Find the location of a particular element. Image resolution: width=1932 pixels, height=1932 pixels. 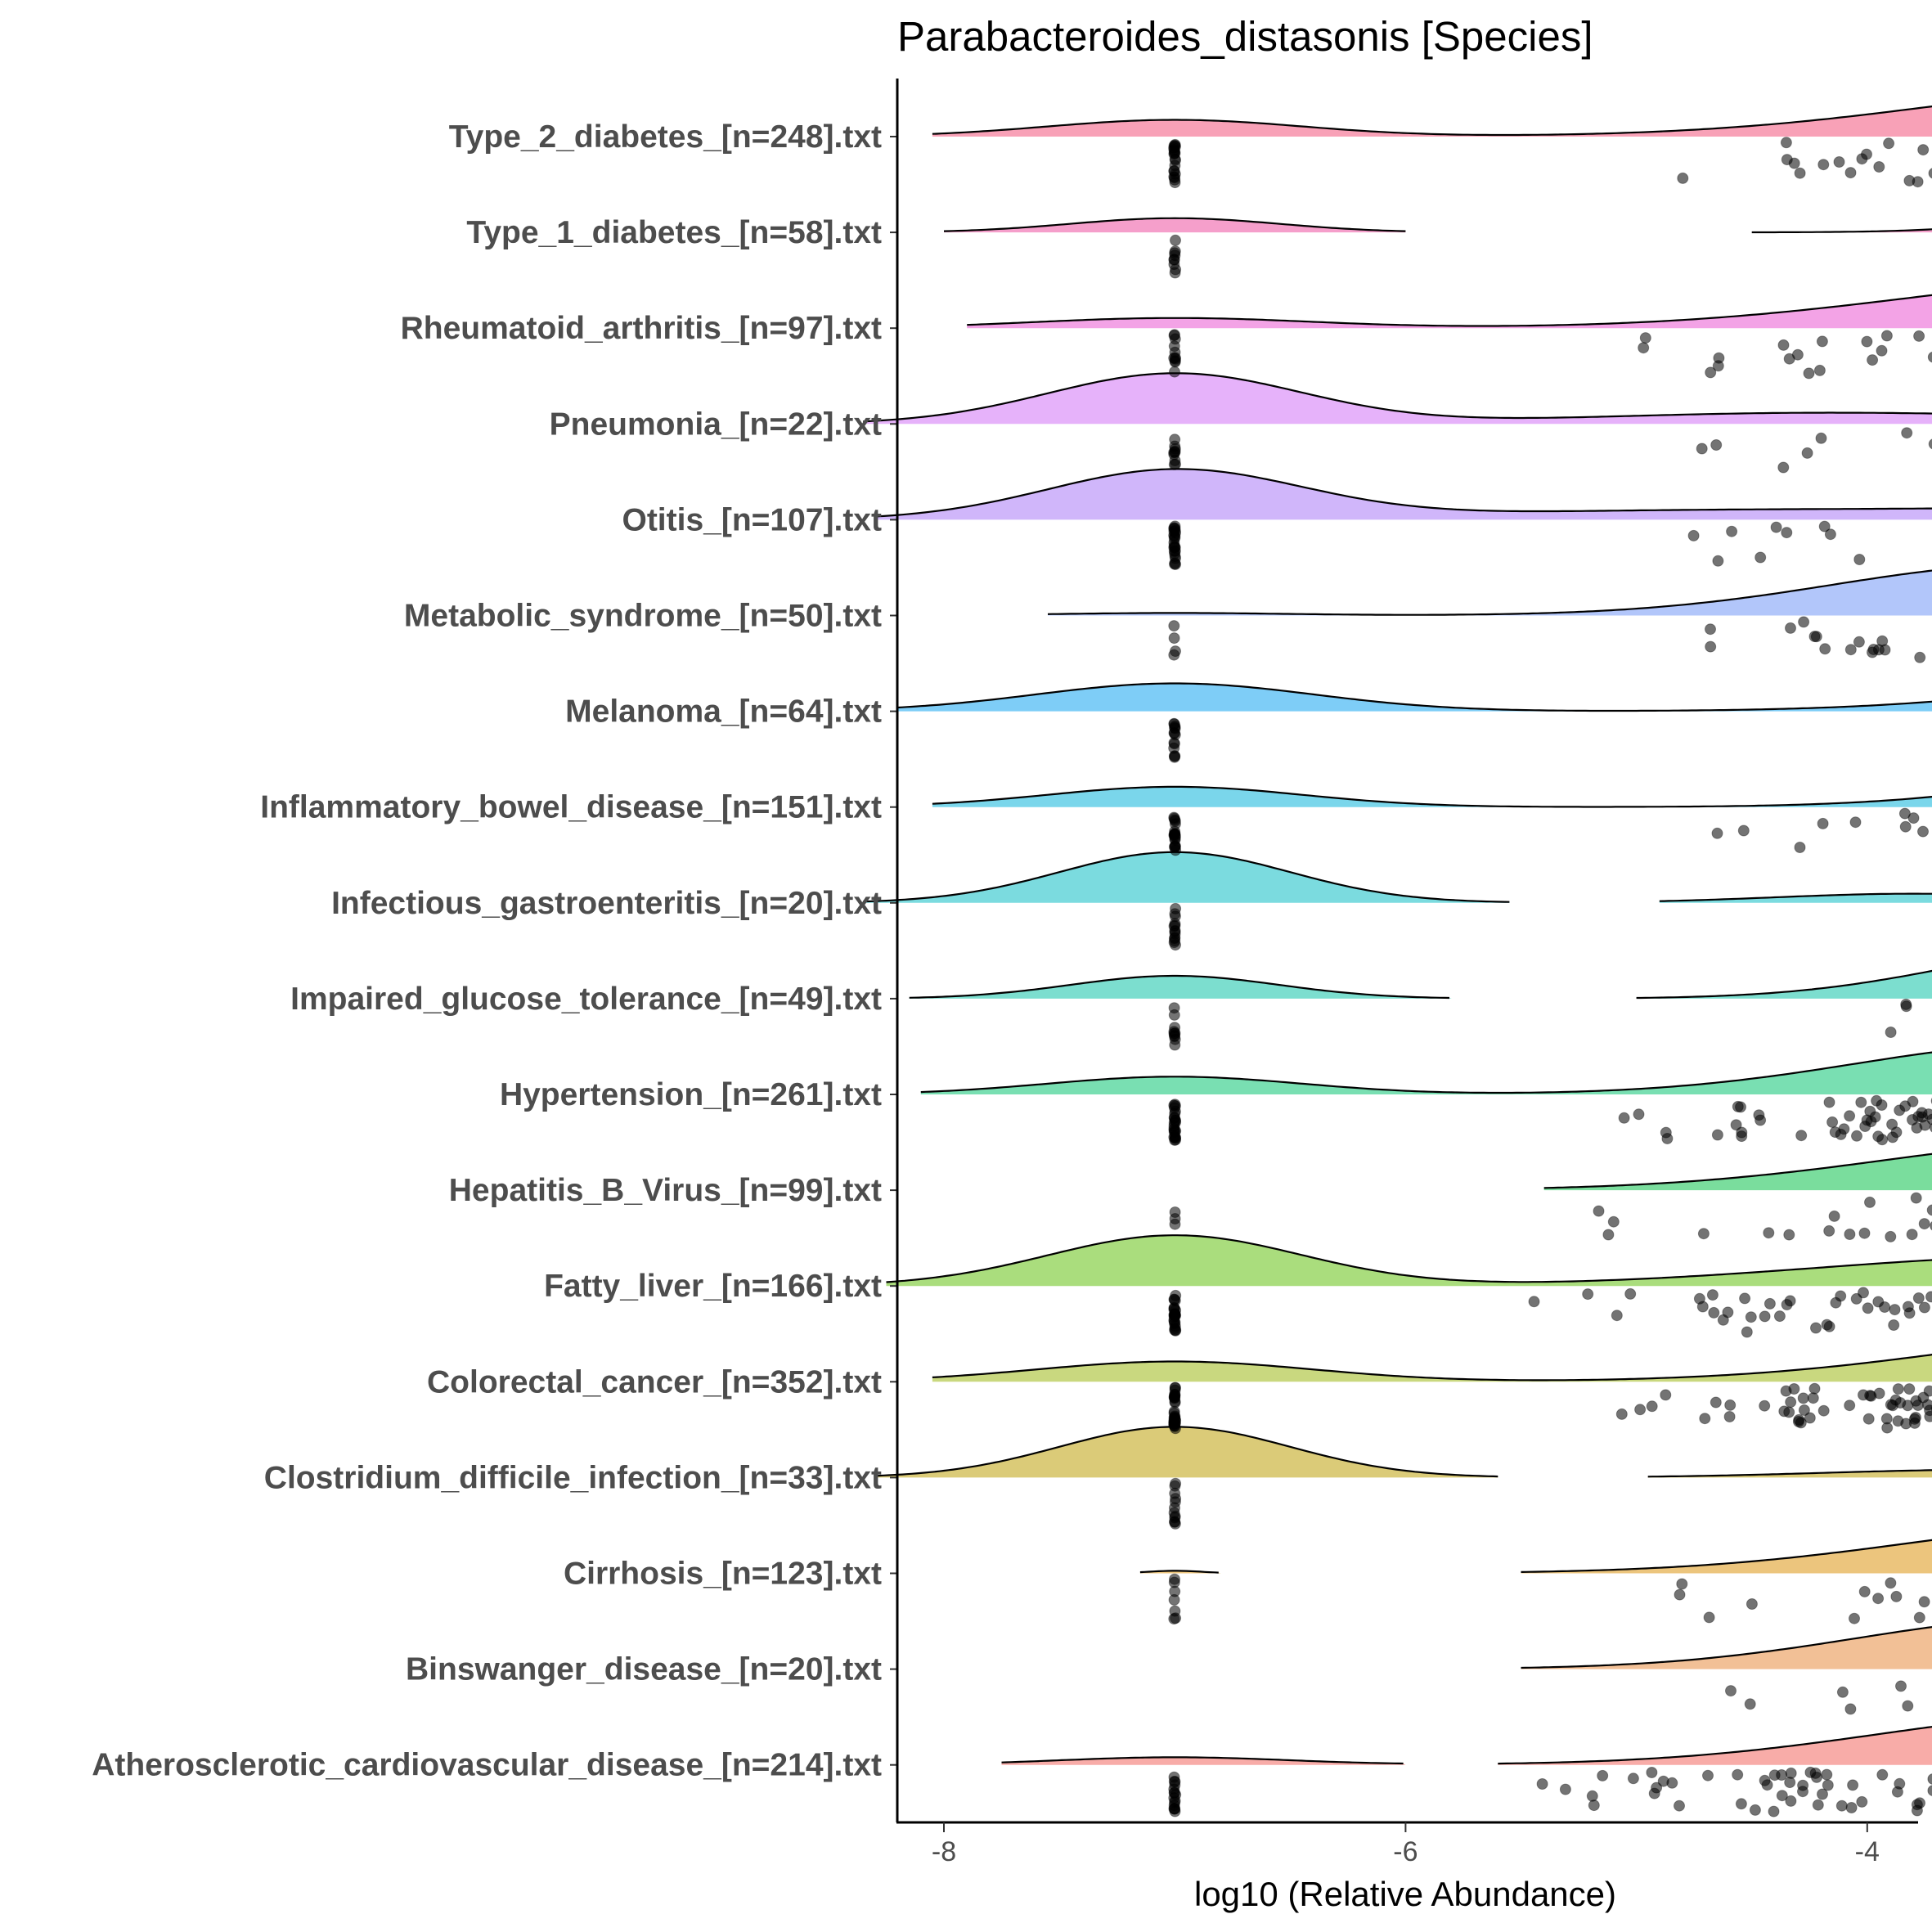

category-label-otitis: Otitis_[n=107].txt is located at coordinates (752, 519).